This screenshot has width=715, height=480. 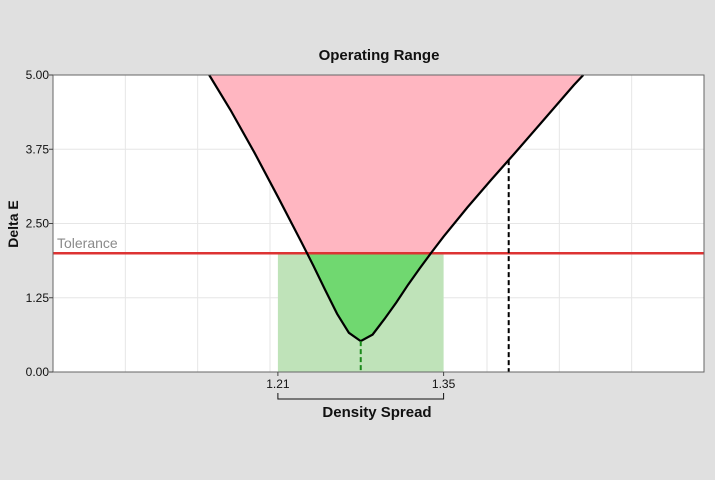 I want to click on x-tick-label: 1.35, so click(x=444, y=384).